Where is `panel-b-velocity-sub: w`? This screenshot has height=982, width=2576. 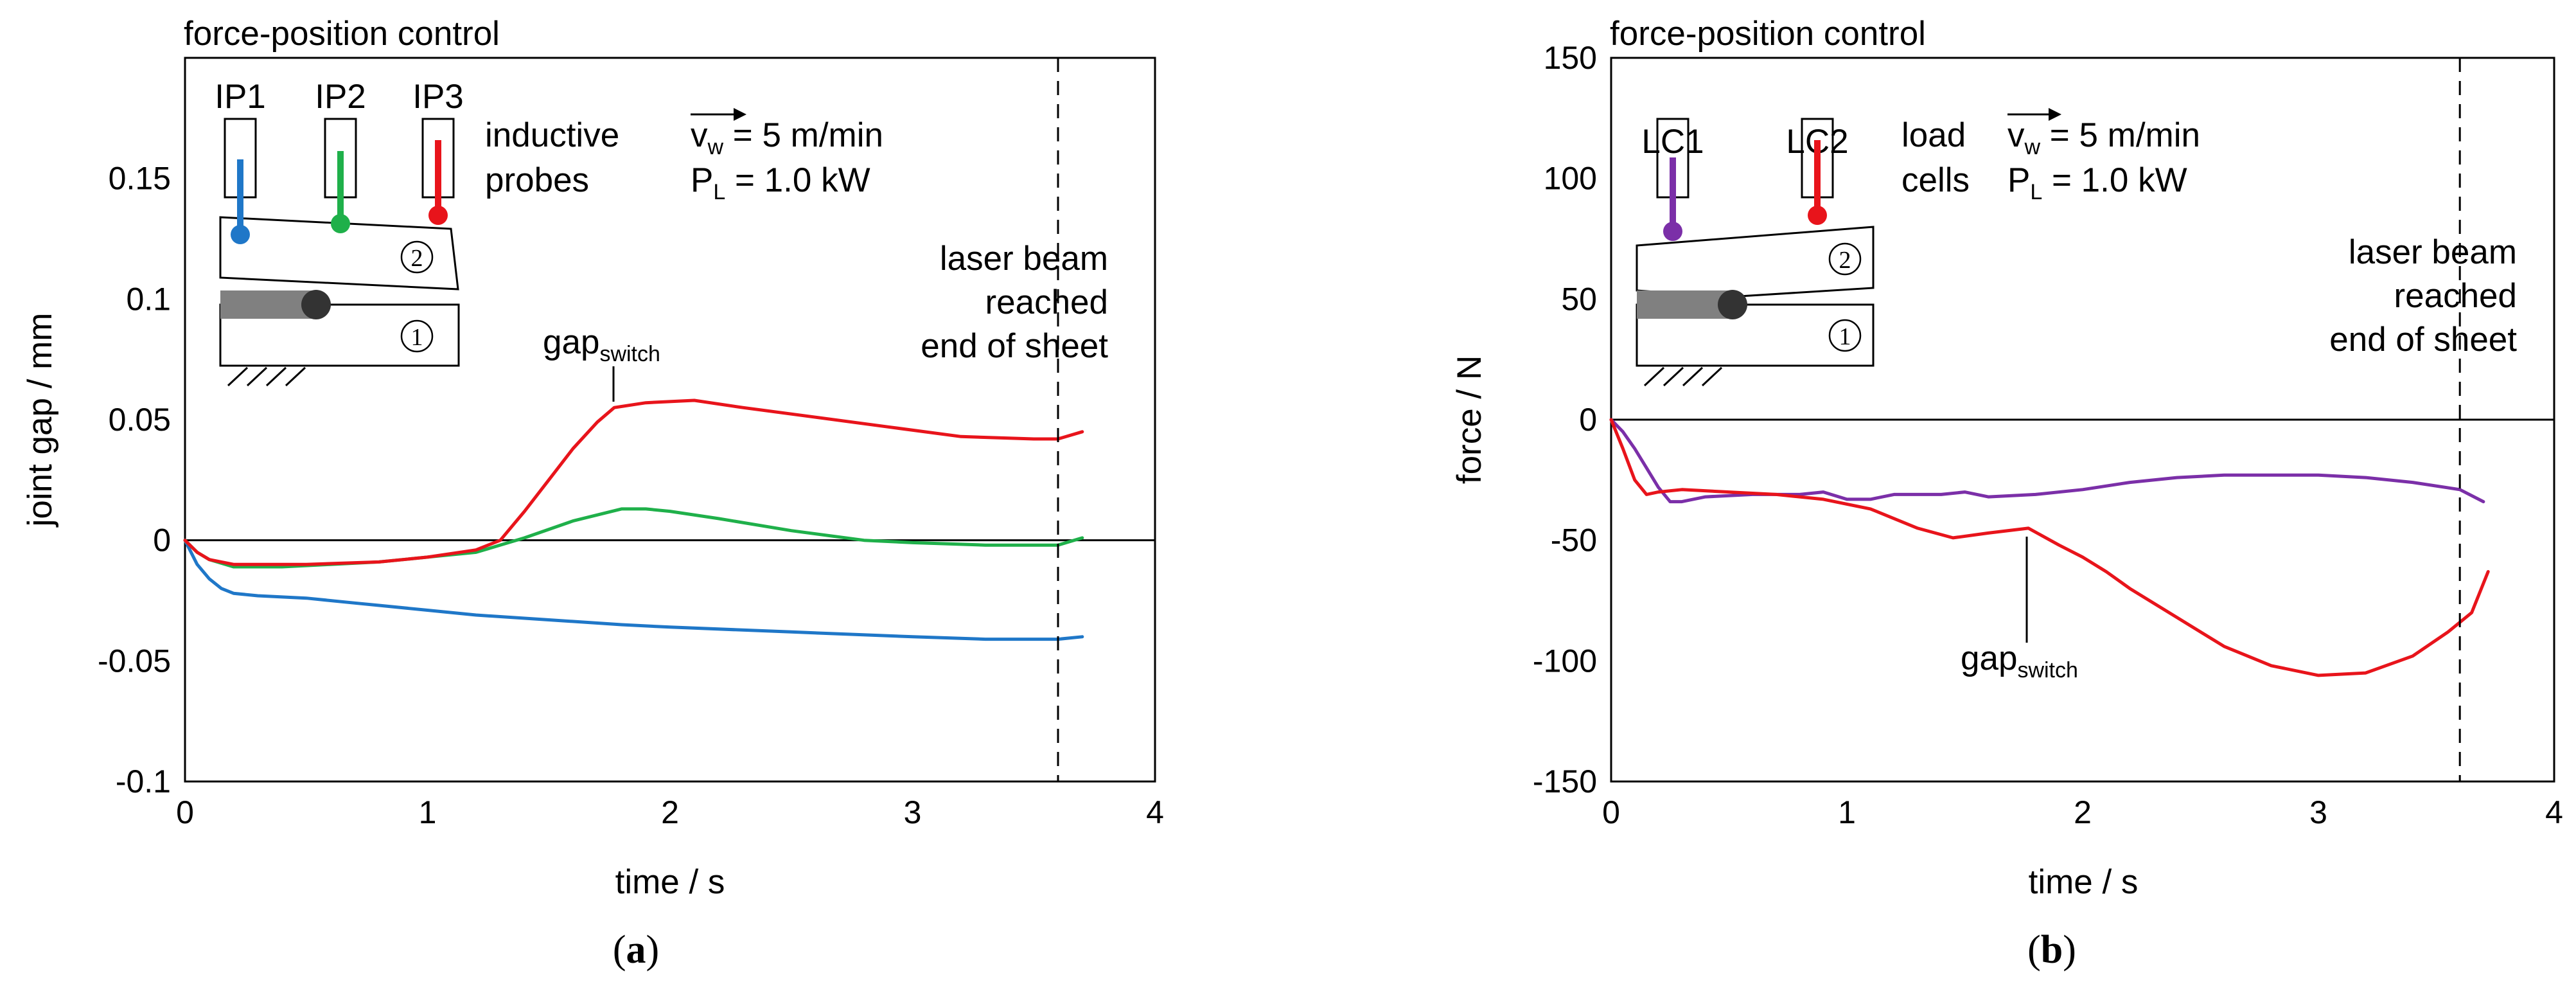
panel-b-velocity-sub: w is located at coordinates (2032, 147).